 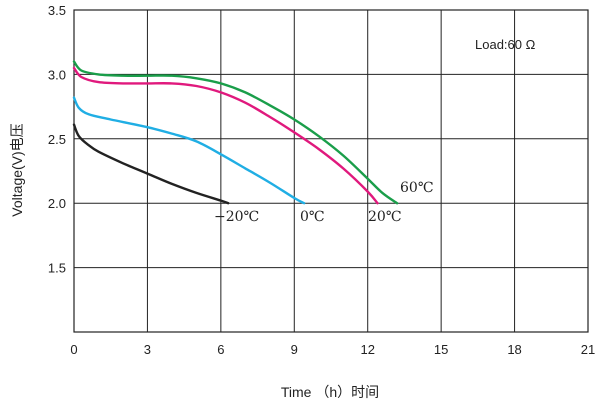 What do you see at coordinates (294, 349) in the screenshot?
I see `x-tick-label: 9` at bounding box center [294, 349].